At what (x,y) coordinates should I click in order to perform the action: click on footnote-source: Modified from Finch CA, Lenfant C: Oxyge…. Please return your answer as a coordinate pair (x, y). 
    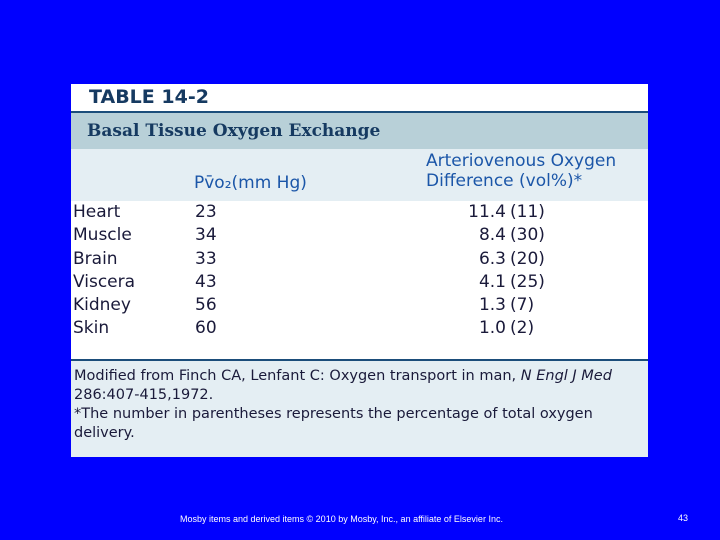
    Looking at the image, I should click on (358, 386).